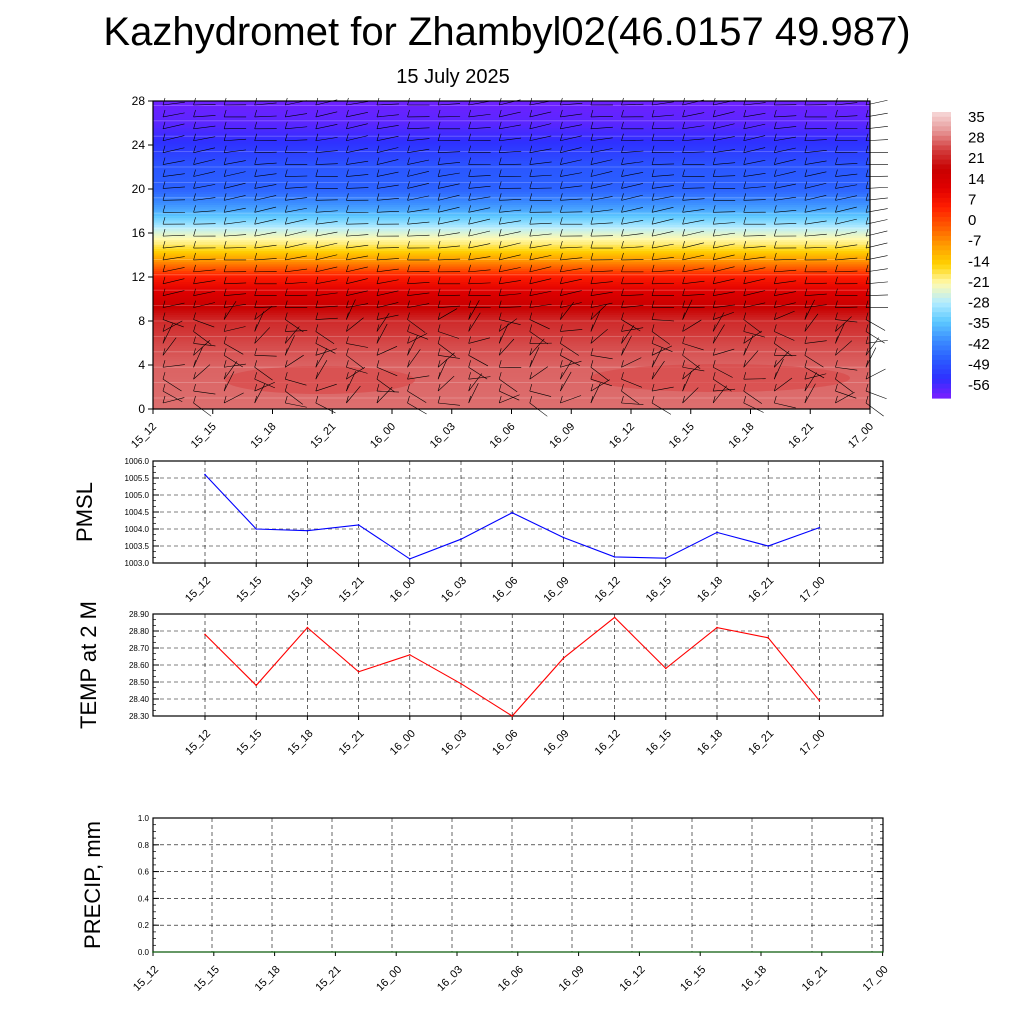 This screenshot has width=1024, height=1024. I want to click on colorbar-label: -28, so click(979, 303).